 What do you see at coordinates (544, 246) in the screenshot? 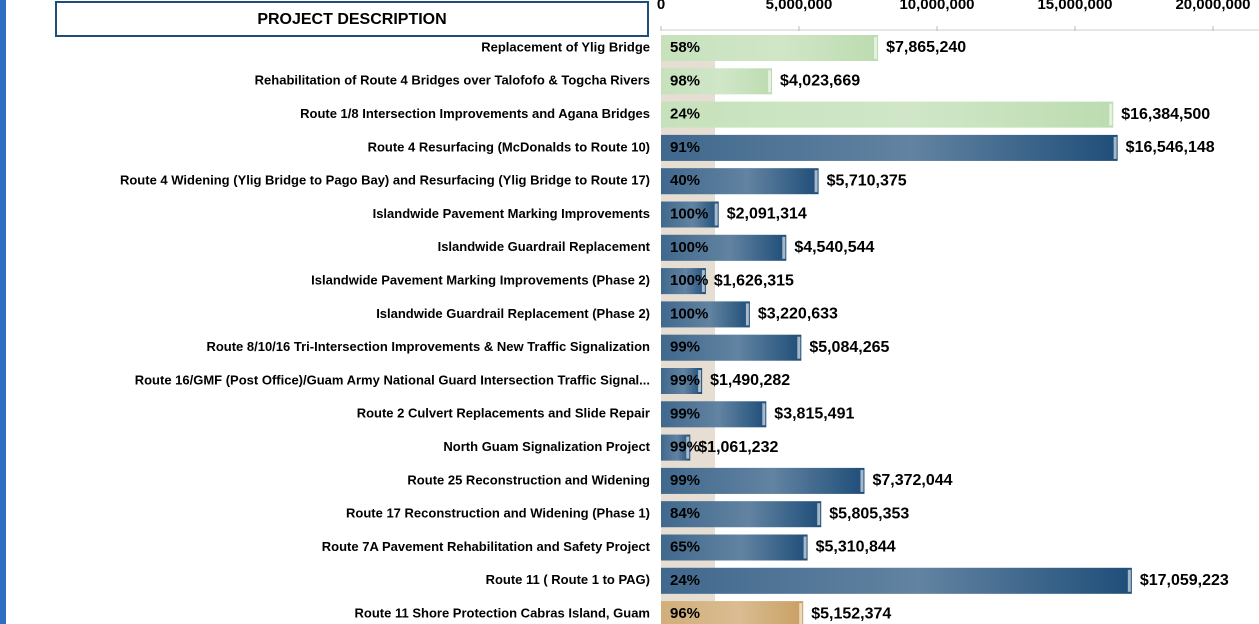
I see `category-label: Islandwide Guardrail Replacement` at bounding box center [544, 246].